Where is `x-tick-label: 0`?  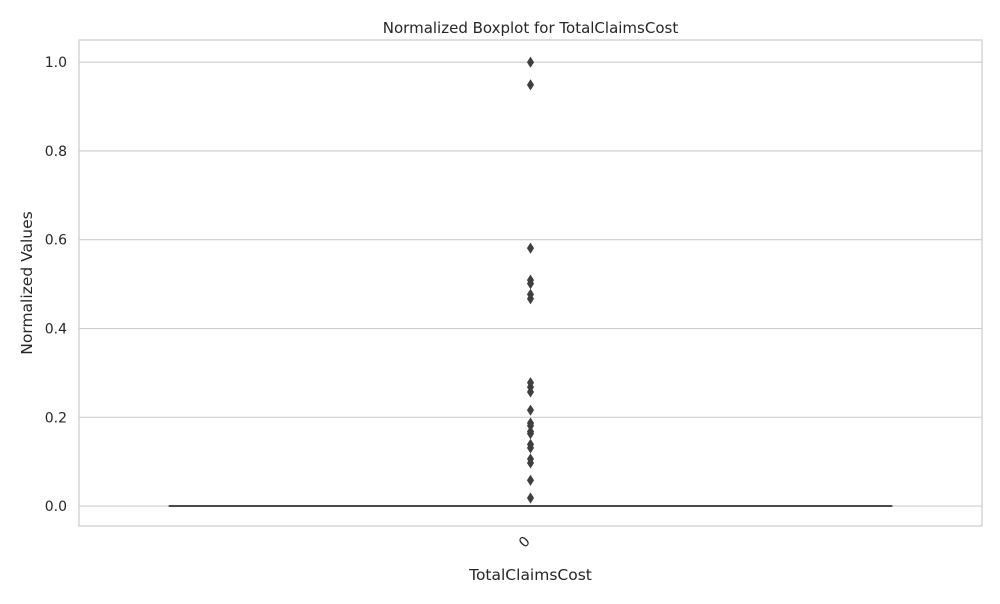 x-tick-label: 0 is located at coordinates (525, 543).